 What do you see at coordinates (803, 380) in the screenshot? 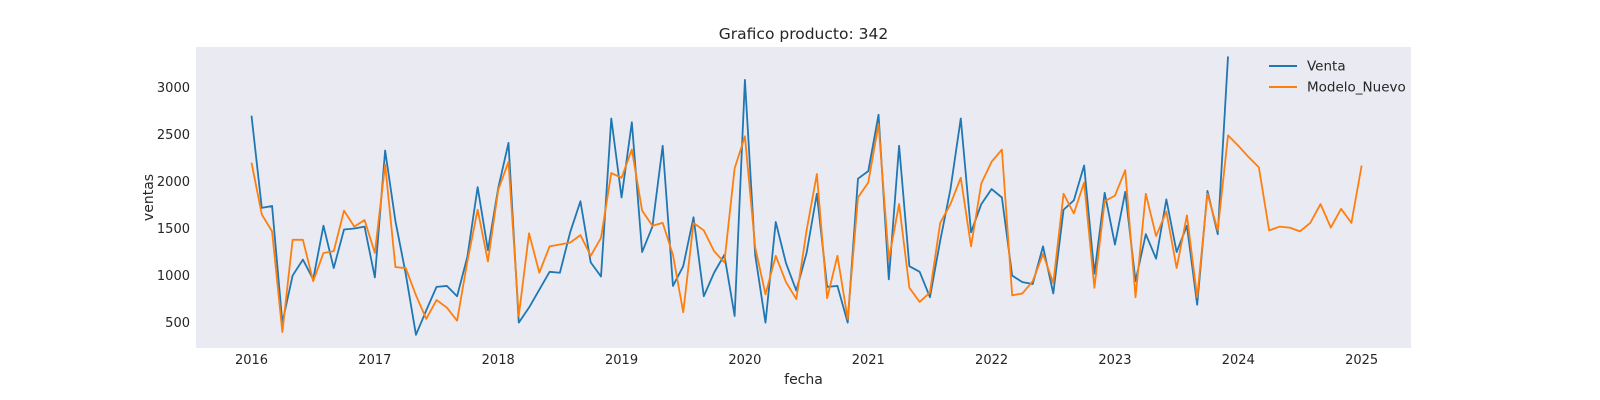
I see `x-axis-label: fecha` at bounding box center [803, 380].